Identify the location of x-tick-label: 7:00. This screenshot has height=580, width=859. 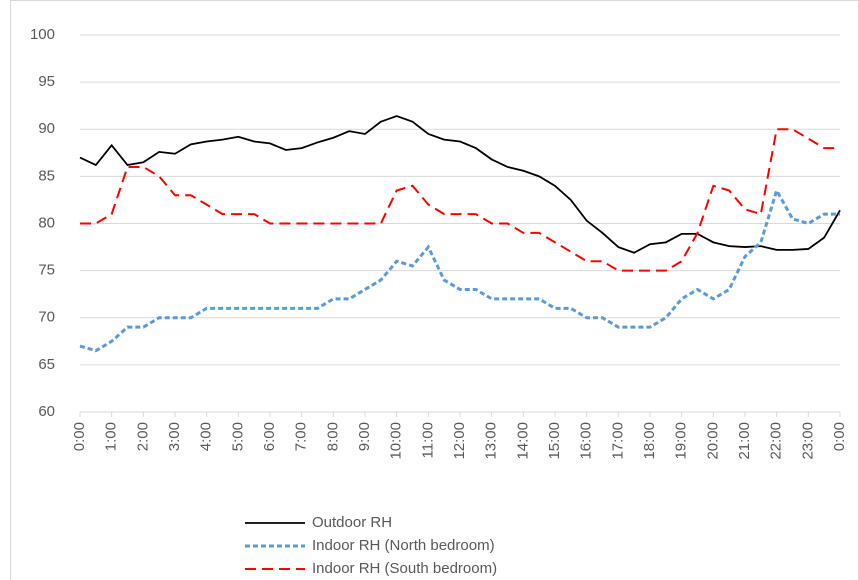
(301, 436).